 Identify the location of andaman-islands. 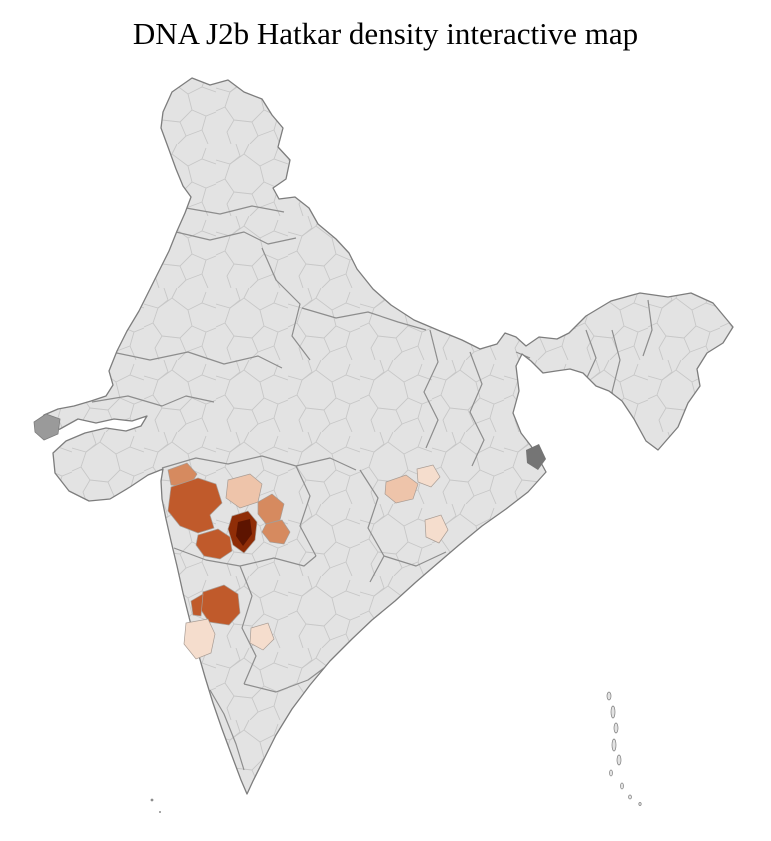
(624, 748).